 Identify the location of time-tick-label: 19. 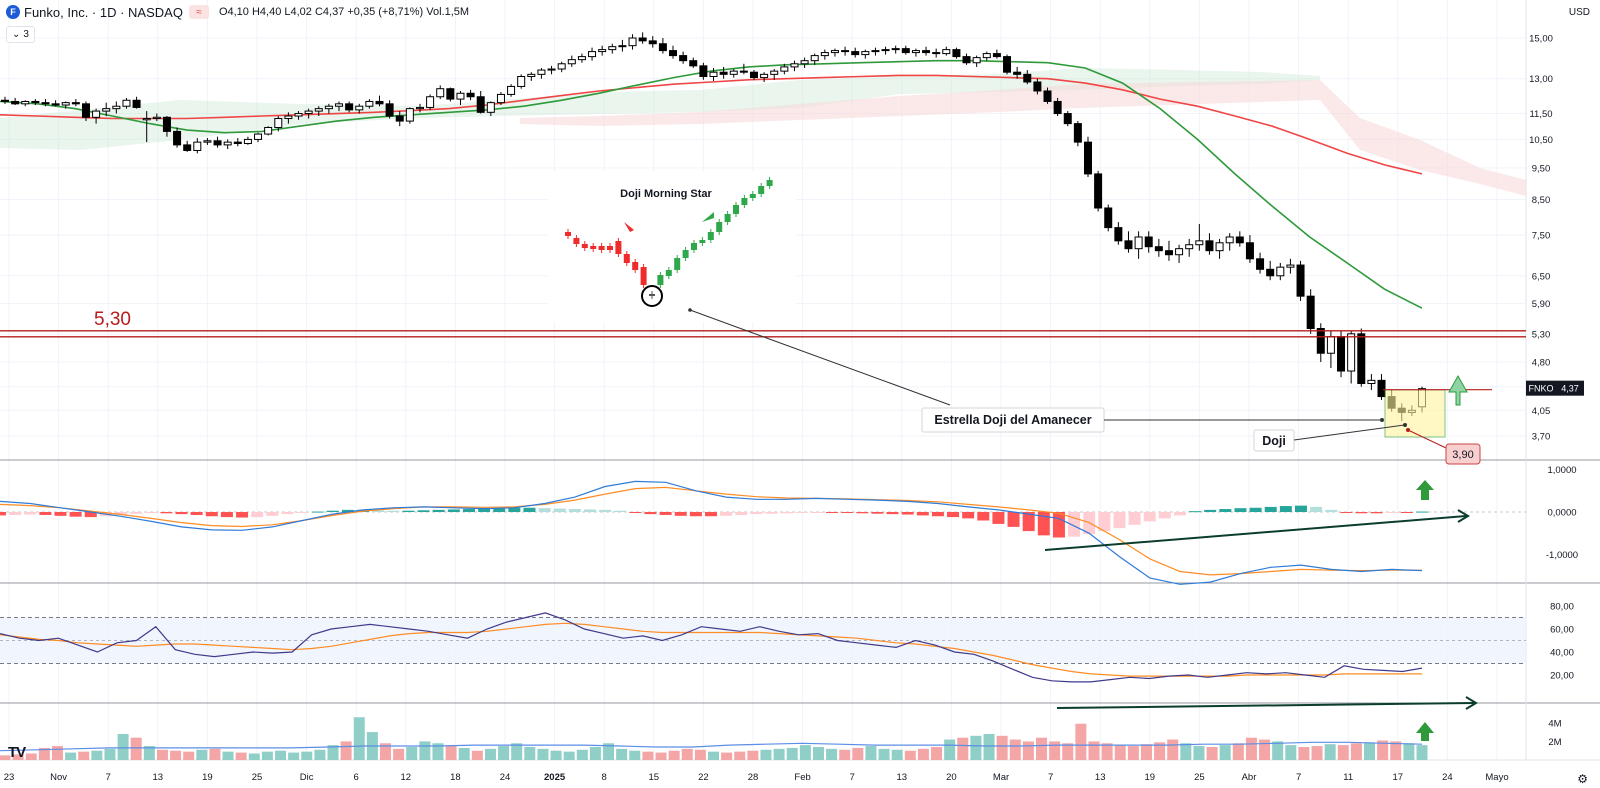
(207, 777).